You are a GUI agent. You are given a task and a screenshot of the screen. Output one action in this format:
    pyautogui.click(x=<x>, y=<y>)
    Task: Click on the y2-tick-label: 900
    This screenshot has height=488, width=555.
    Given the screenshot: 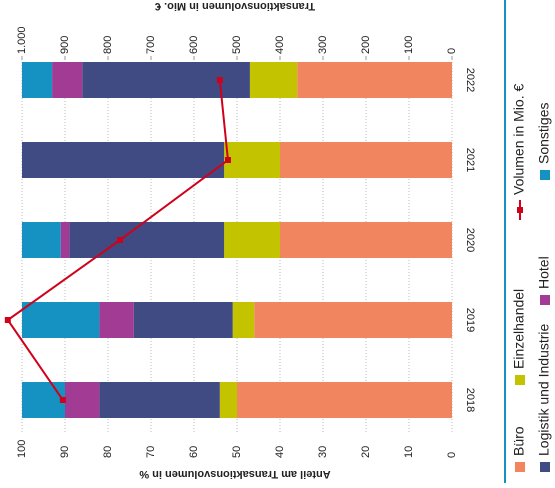 What is the action you would take?
    pyautogui.click(x=65, y=45)
    